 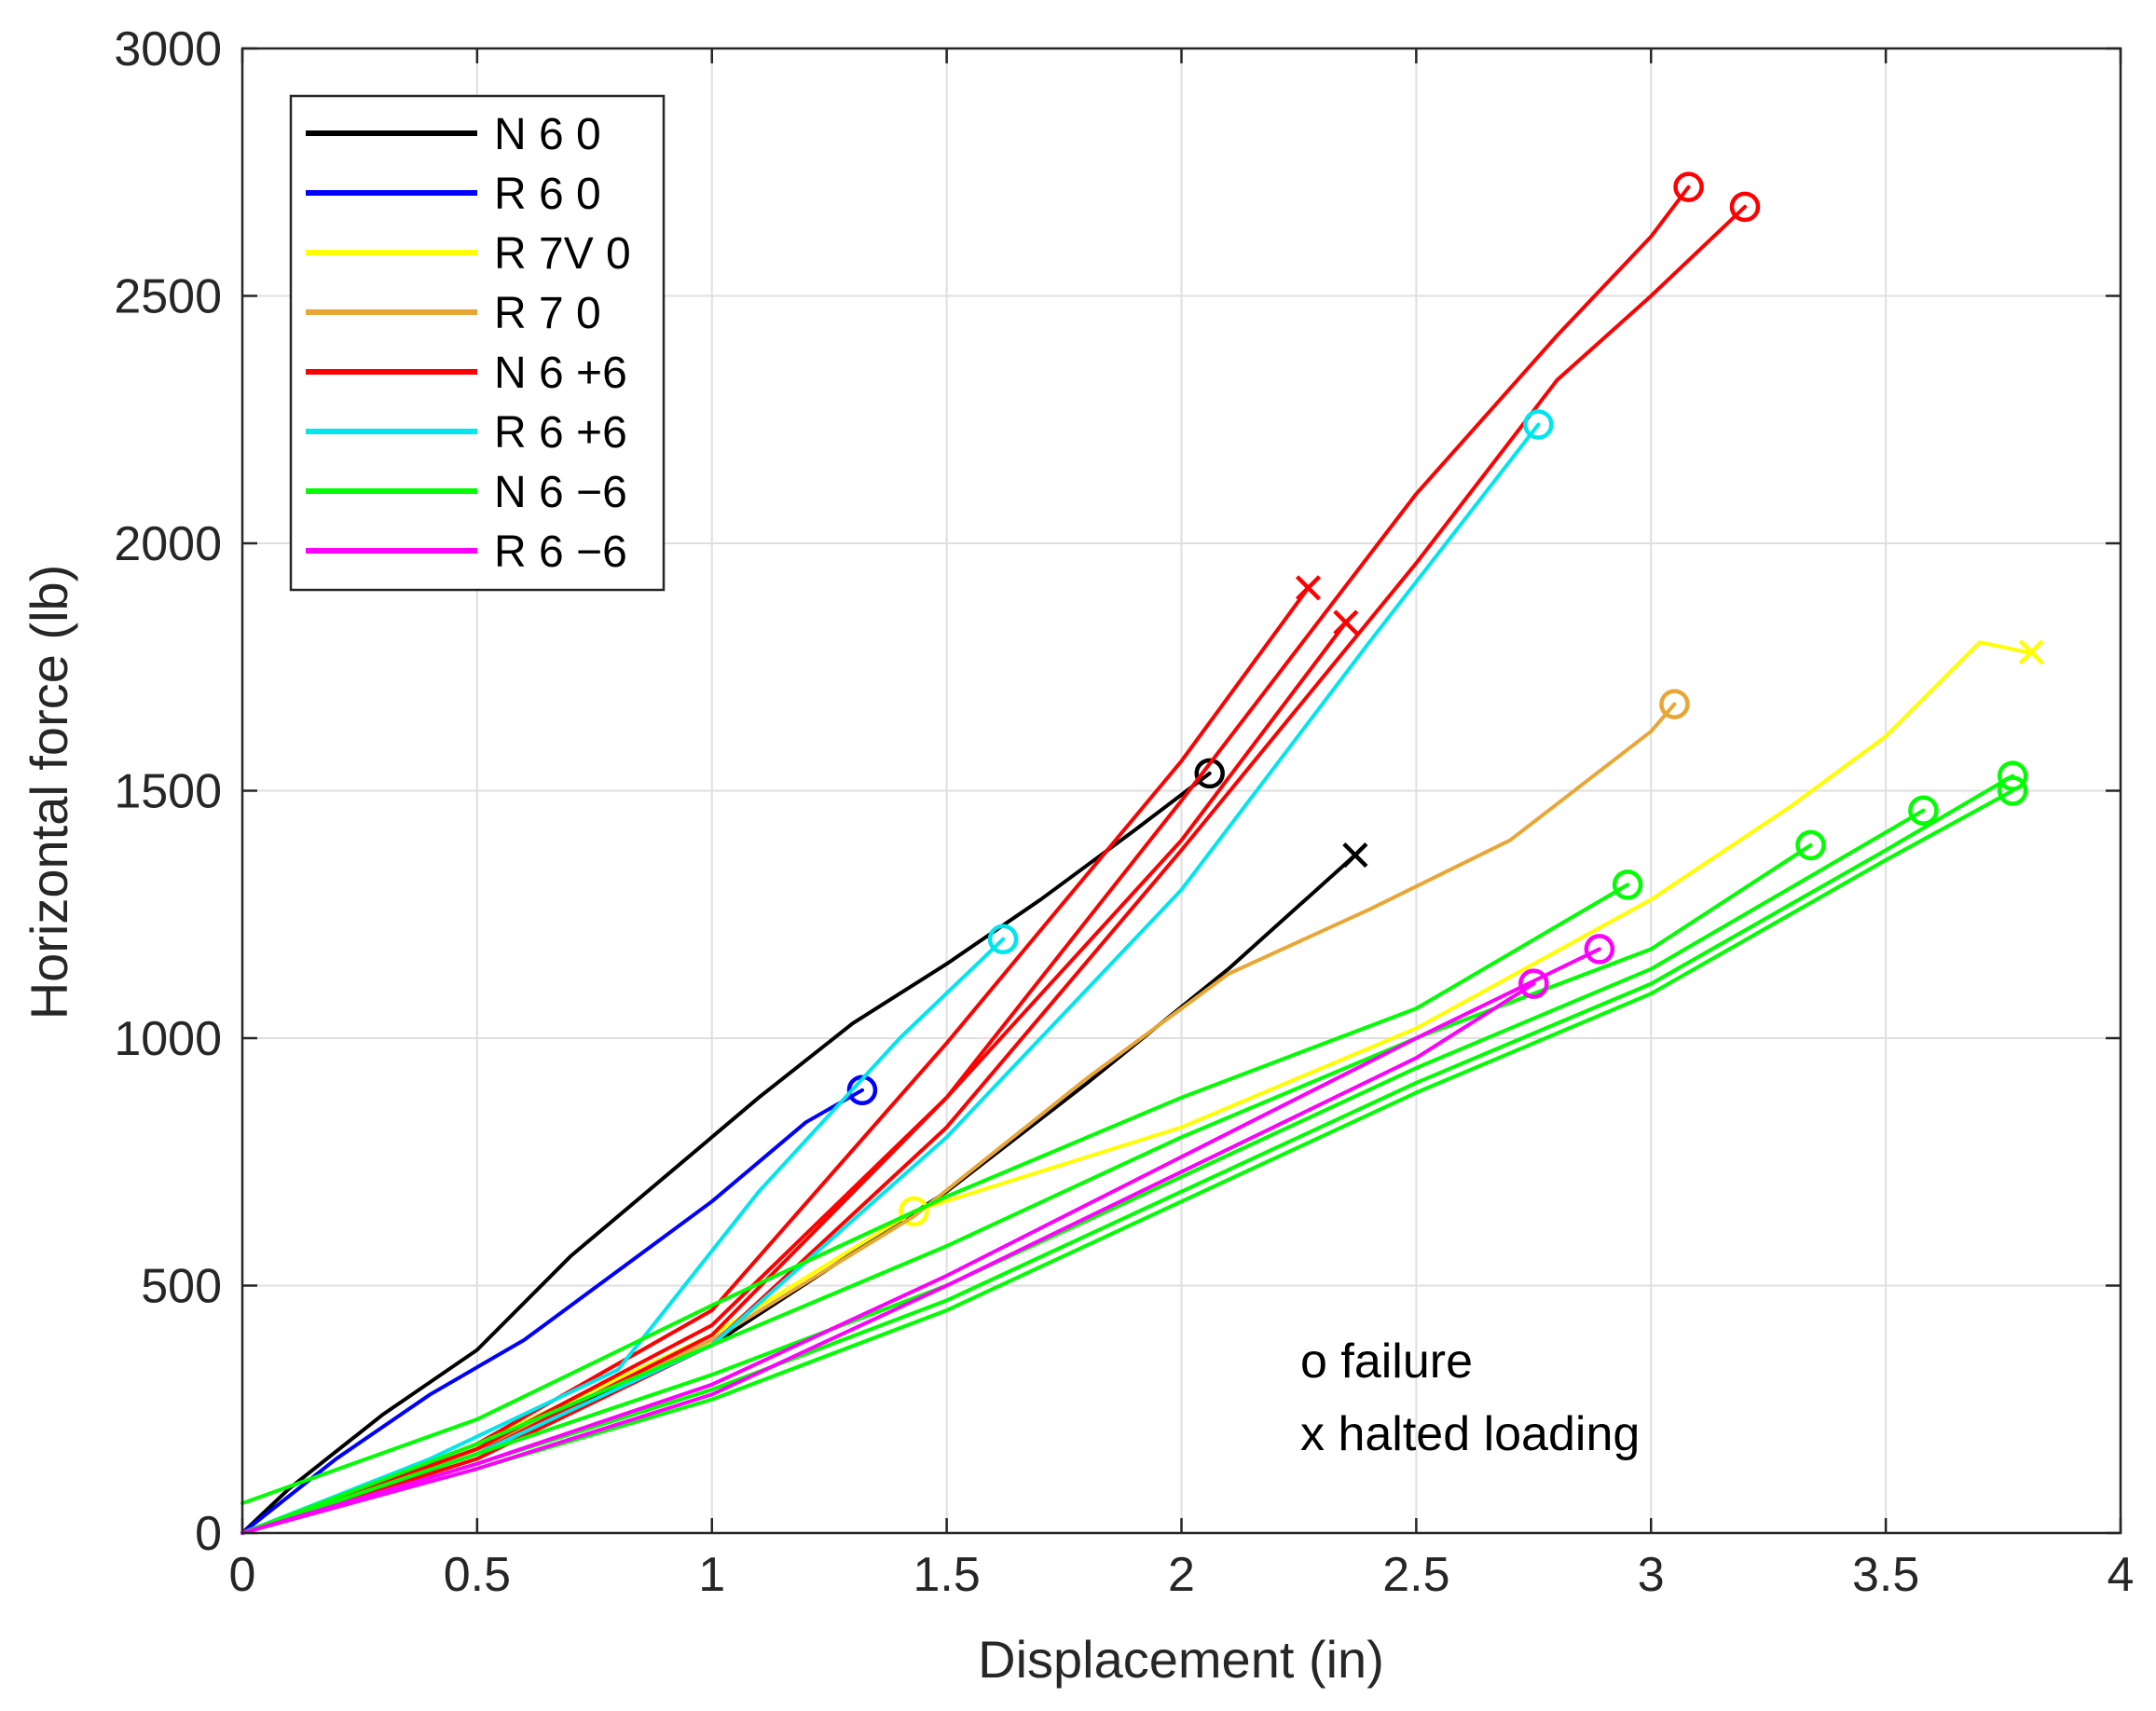 I want to click on legend-item-r-7v-0: R 7V 0, so click(x=469, y=254).